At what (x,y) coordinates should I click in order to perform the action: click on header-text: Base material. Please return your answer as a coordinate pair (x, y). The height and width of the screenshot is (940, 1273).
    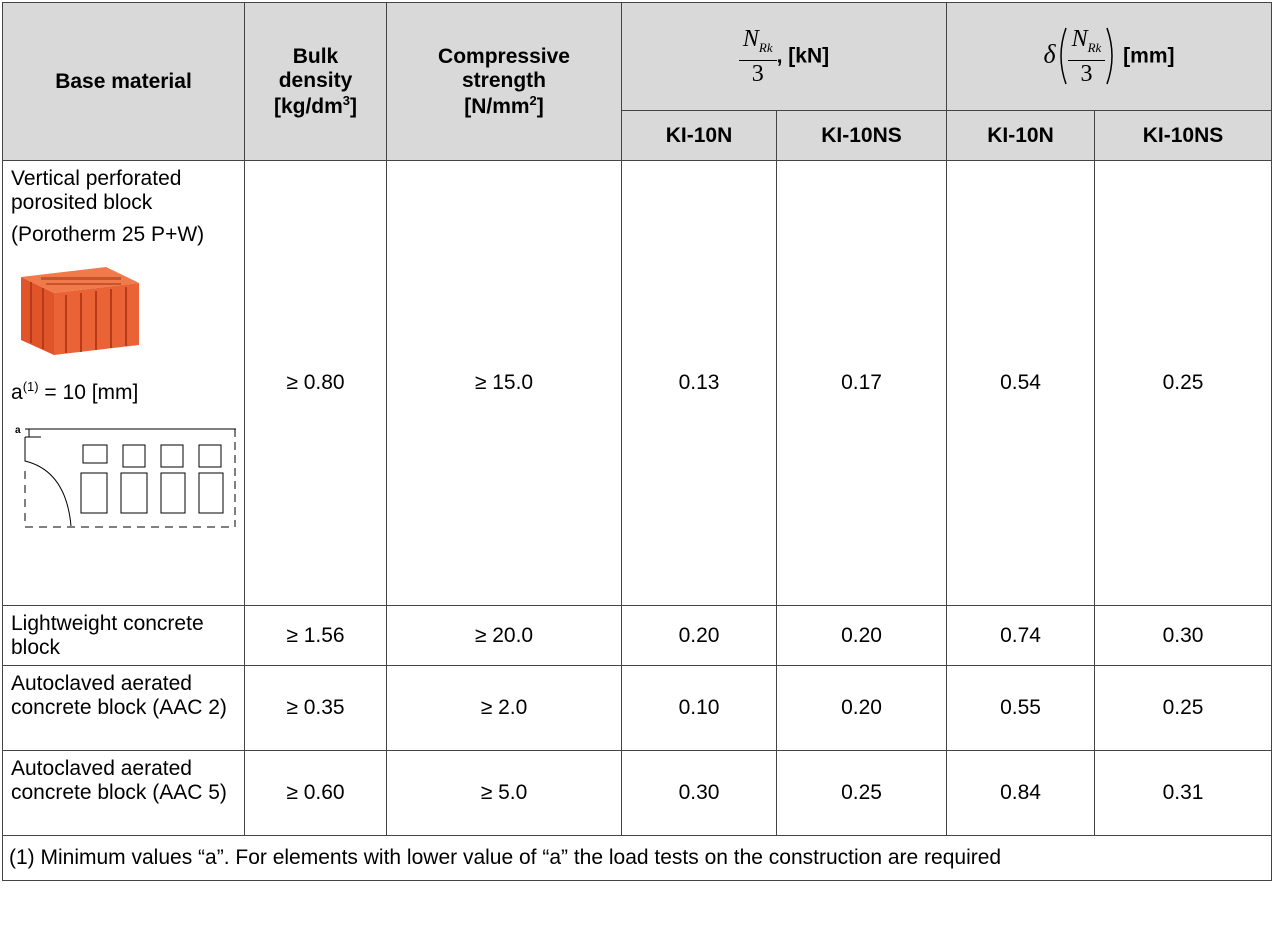
    Looking at the image, I should click on (123, 81).